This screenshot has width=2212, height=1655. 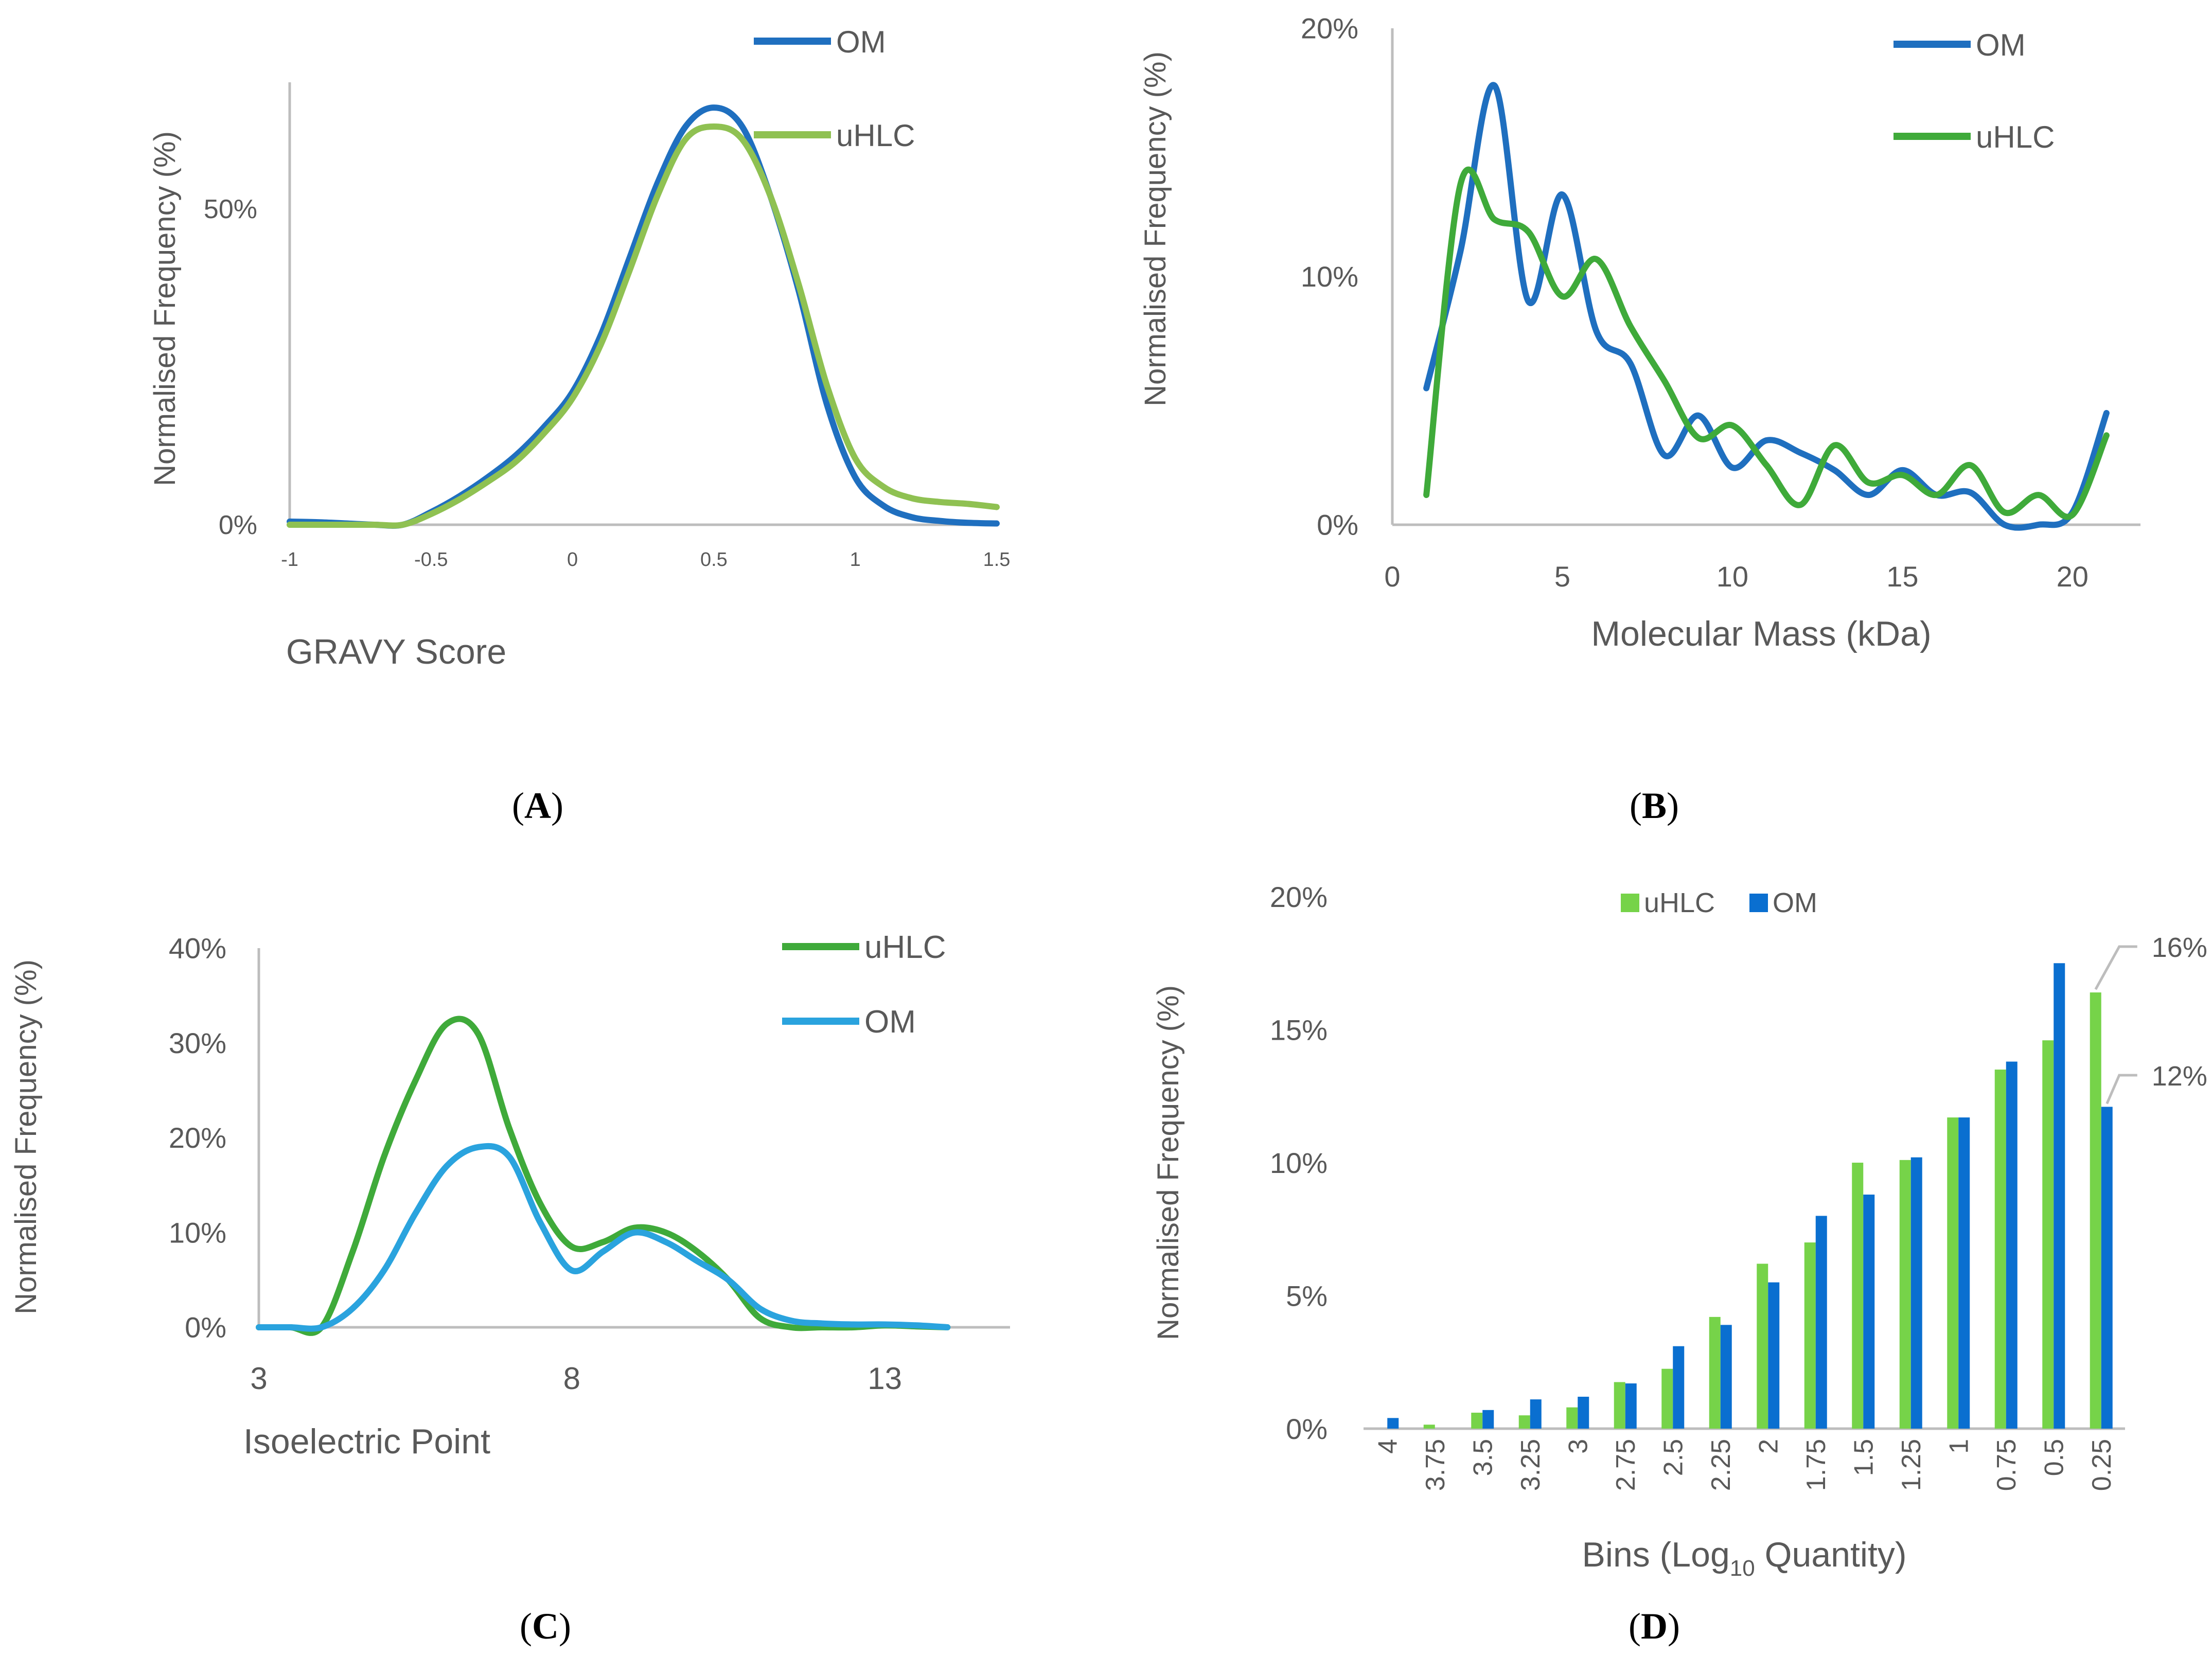 What do you see at coordinates (1299, 897) in the screenshot?
I see `panel-d-y-tick-label: 20%` at bounding box center [1299, 897].